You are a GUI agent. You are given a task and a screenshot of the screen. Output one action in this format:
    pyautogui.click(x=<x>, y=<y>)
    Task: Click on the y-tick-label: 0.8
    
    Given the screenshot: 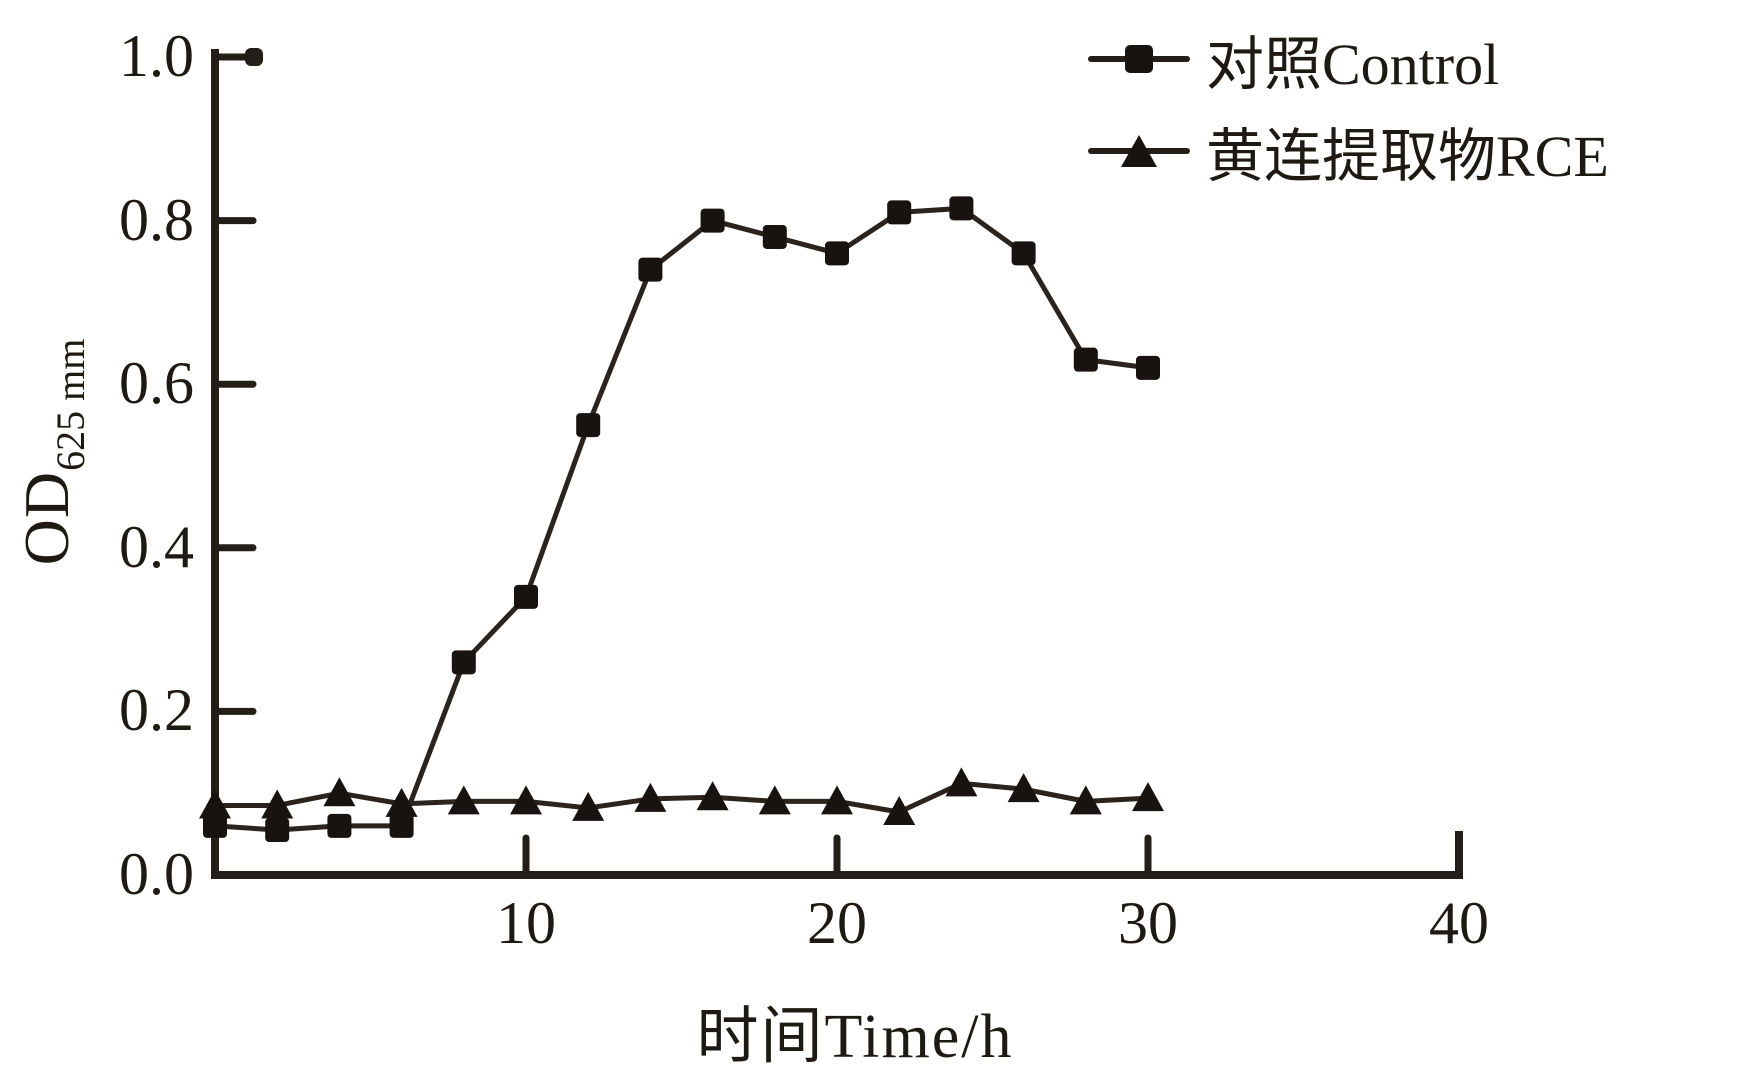 What is the action you would take?
    pyautogui.click(x=156, y=219)
    